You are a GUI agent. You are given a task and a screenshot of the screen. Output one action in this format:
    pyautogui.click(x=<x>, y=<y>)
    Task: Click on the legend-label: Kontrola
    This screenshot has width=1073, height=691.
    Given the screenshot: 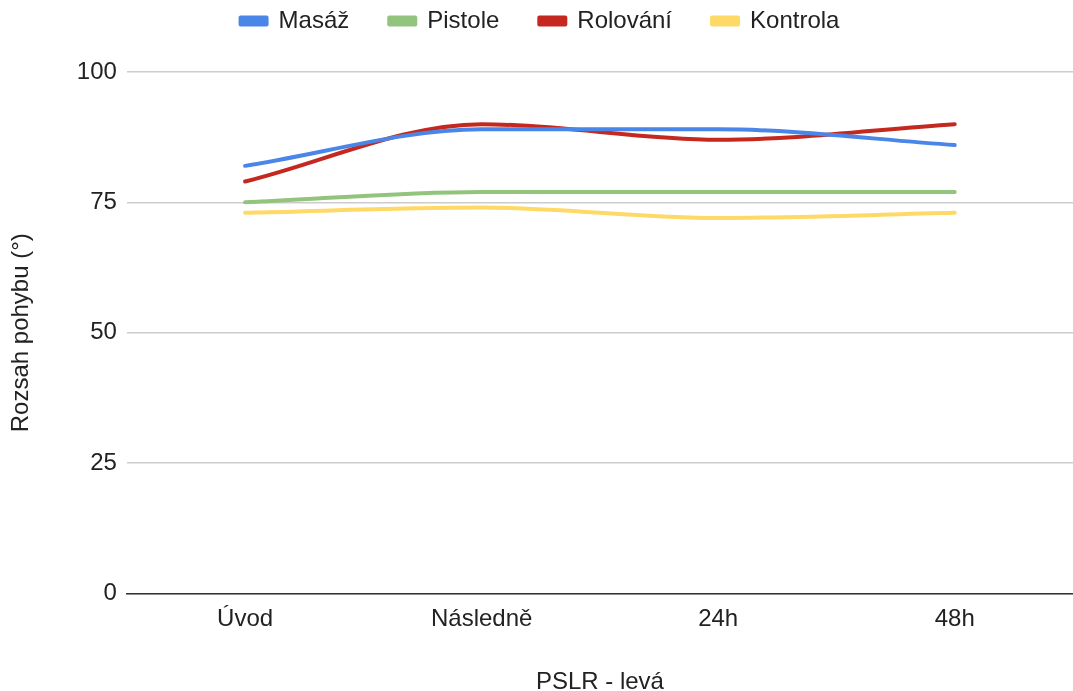 What is the action you would take?
    pyautogui.click(x=795, y=19)
    